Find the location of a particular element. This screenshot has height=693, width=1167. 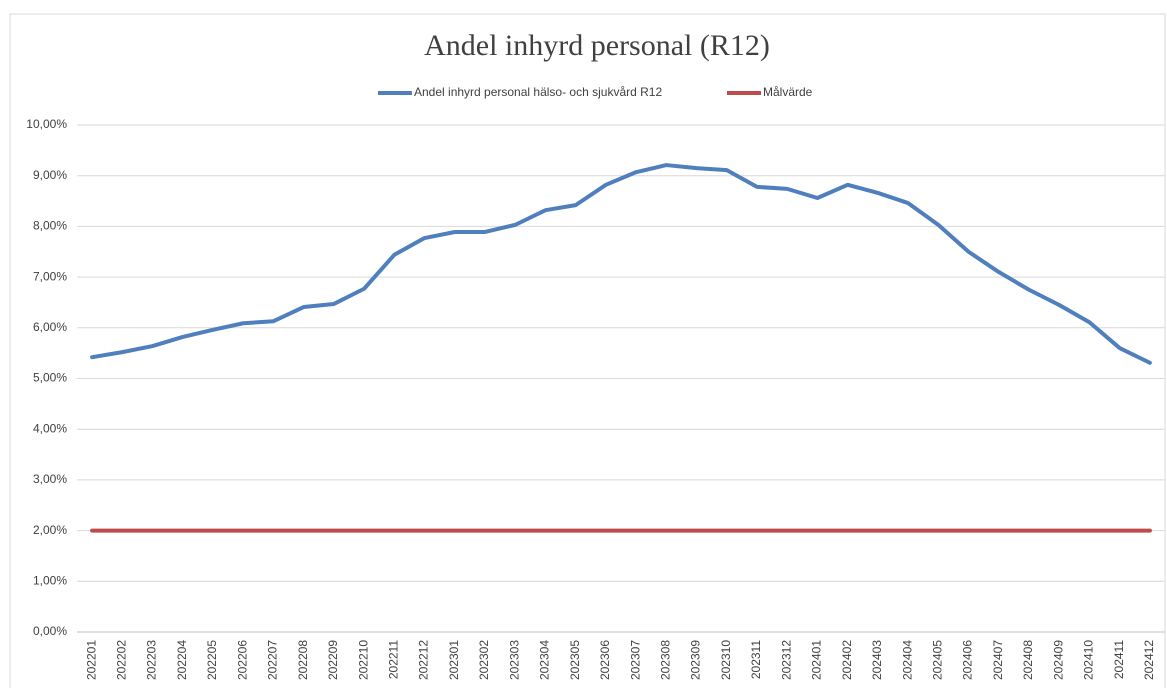

x-tick-label: 202210 is located at coordinates (363, 660).